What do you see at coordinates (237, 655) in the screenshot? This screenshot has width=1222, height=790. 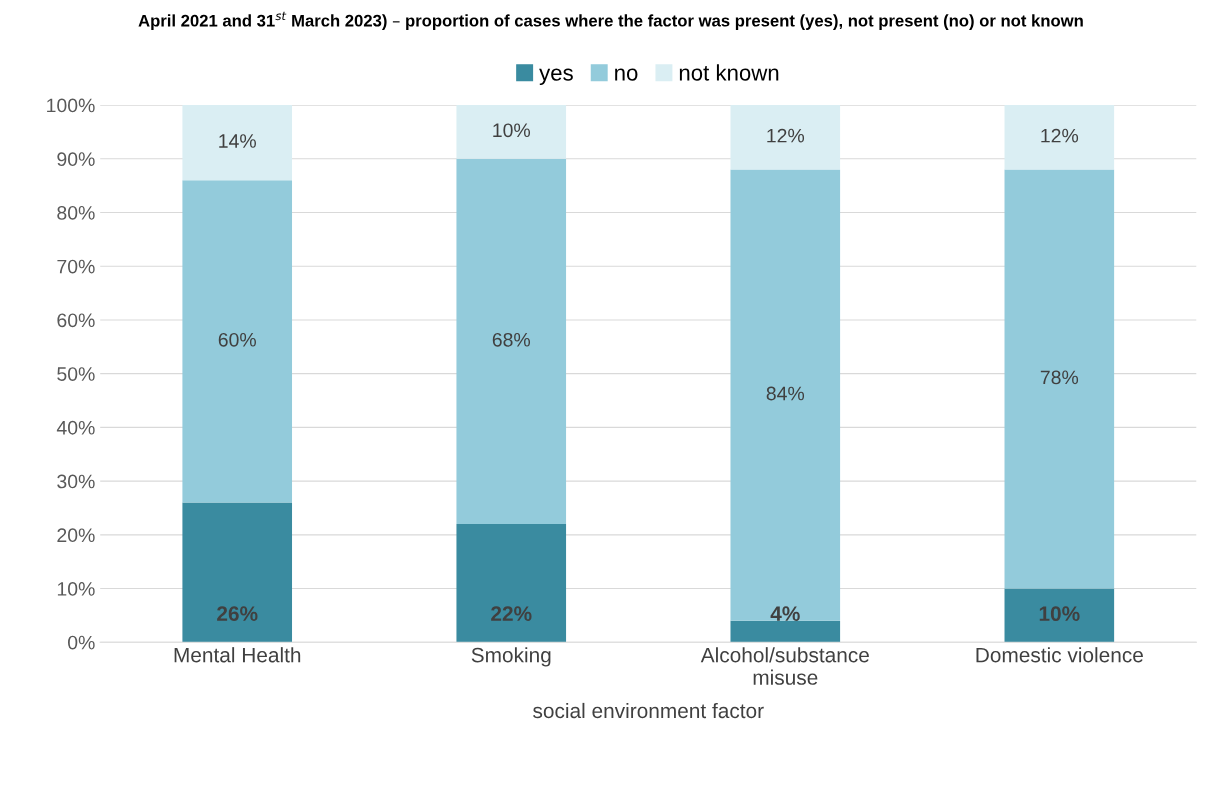 I see `x-tick-label: Mental Health` at bounding box center [237, 655].